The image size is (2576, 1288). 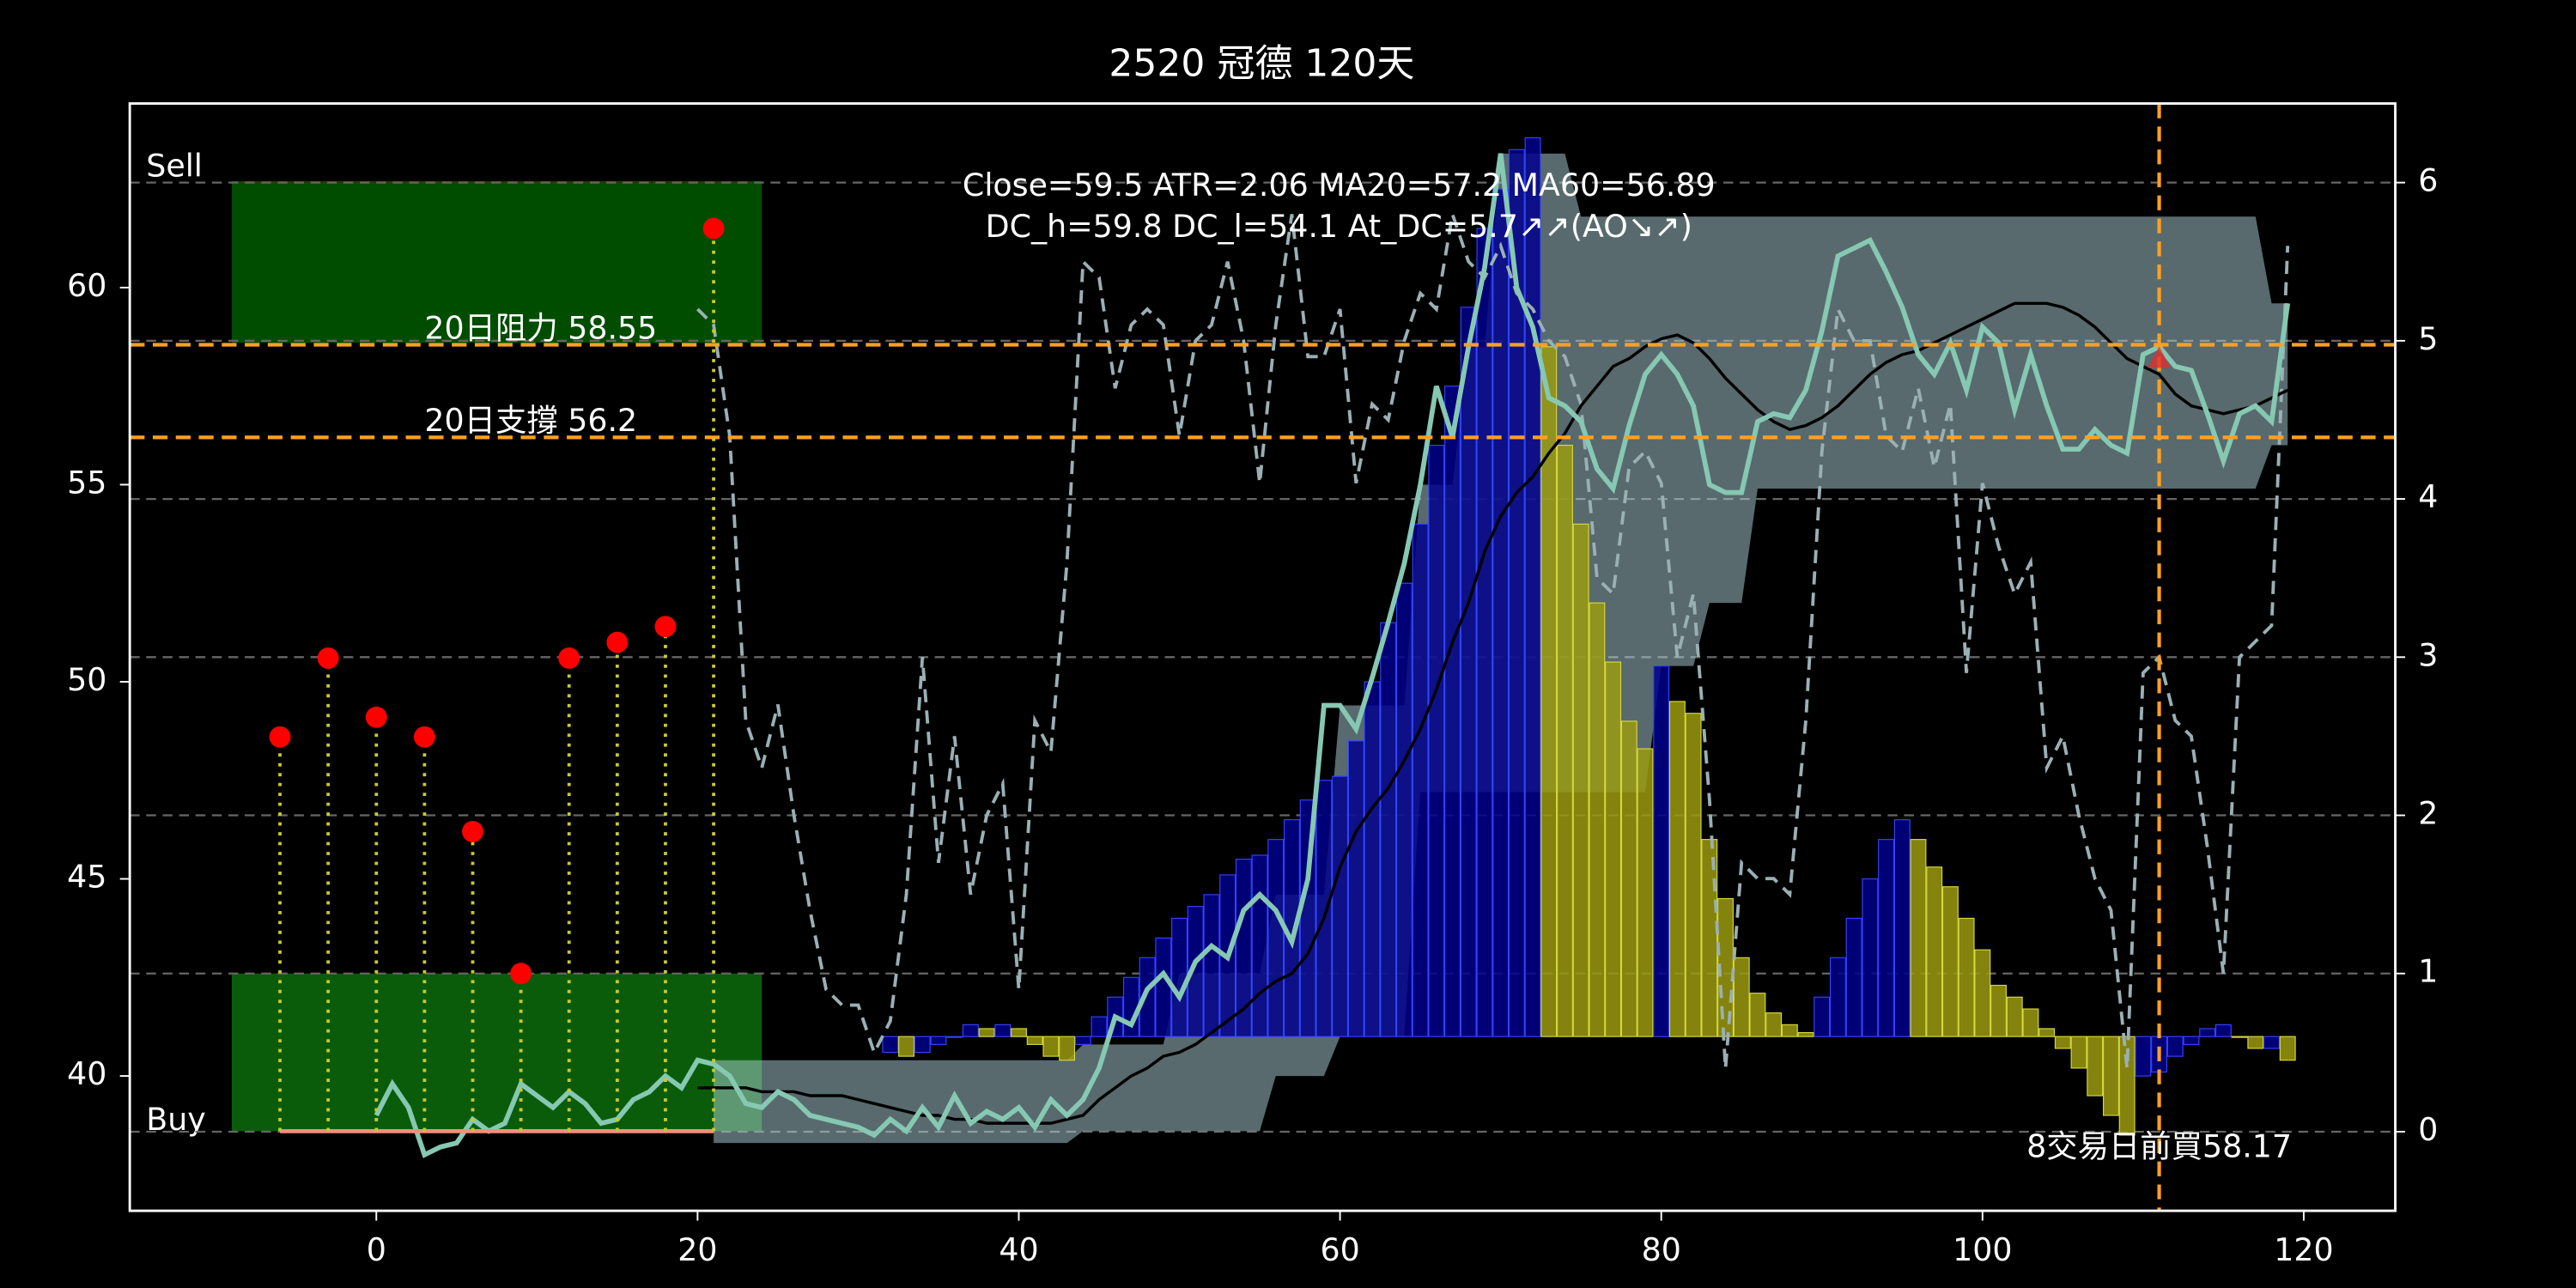 What do you see at coordinates (2428, 654) in the screenshot?
I see `y2-tick-label: 3` at bounding box center [2428, 654].